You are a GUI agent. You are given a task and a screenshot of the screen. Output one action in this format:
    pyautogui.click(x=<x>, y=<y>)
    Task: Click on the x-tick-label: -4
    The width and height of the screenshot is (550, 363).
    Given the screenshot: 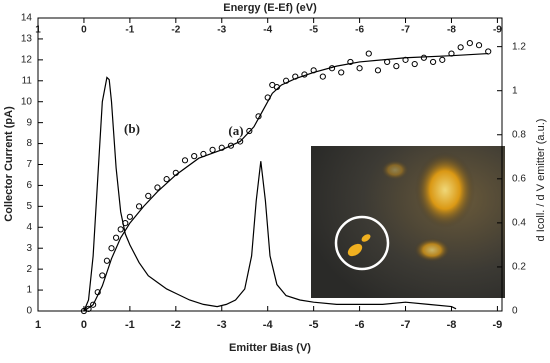 What is the action you would take?
    pyautogui.click(x=268, y=325)
    